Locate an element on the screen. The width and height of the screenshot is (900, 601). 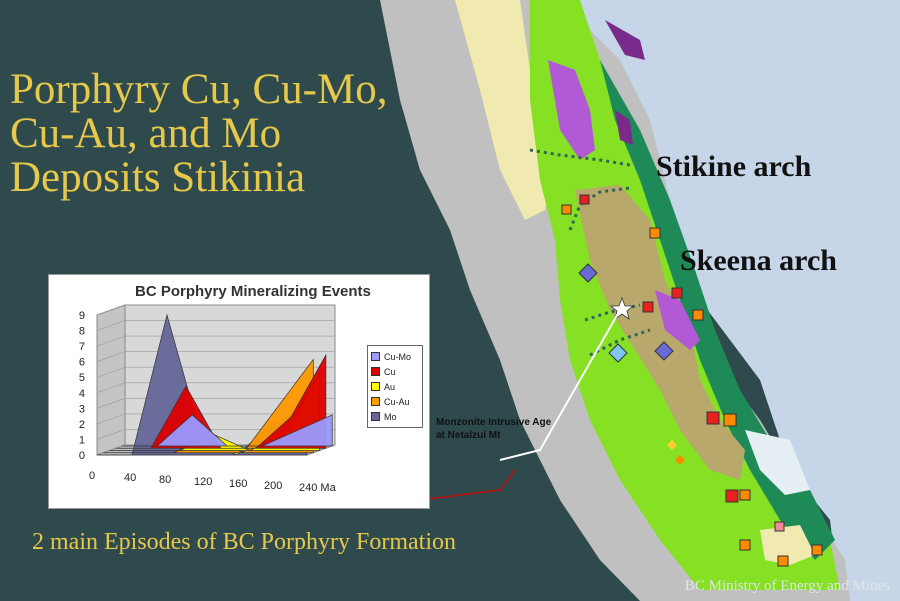
south-patch is located at coordinates (787, 545).